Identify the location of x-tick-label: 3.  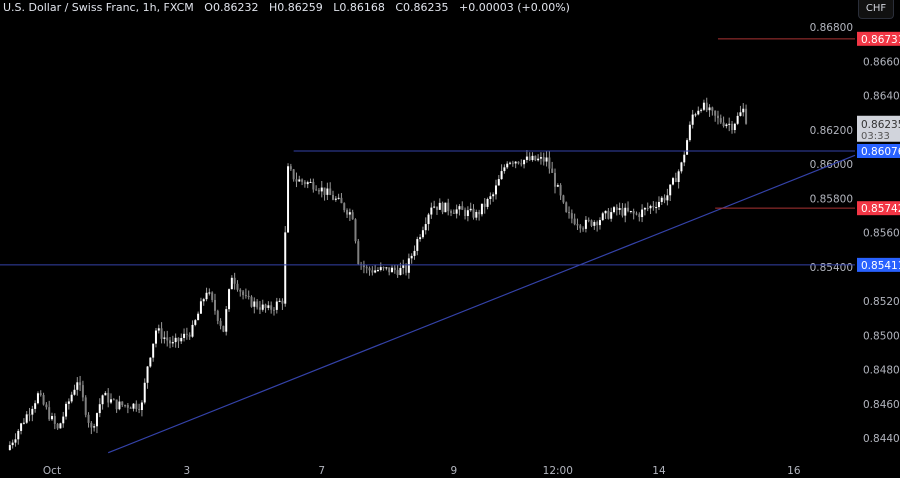
(187, 471).